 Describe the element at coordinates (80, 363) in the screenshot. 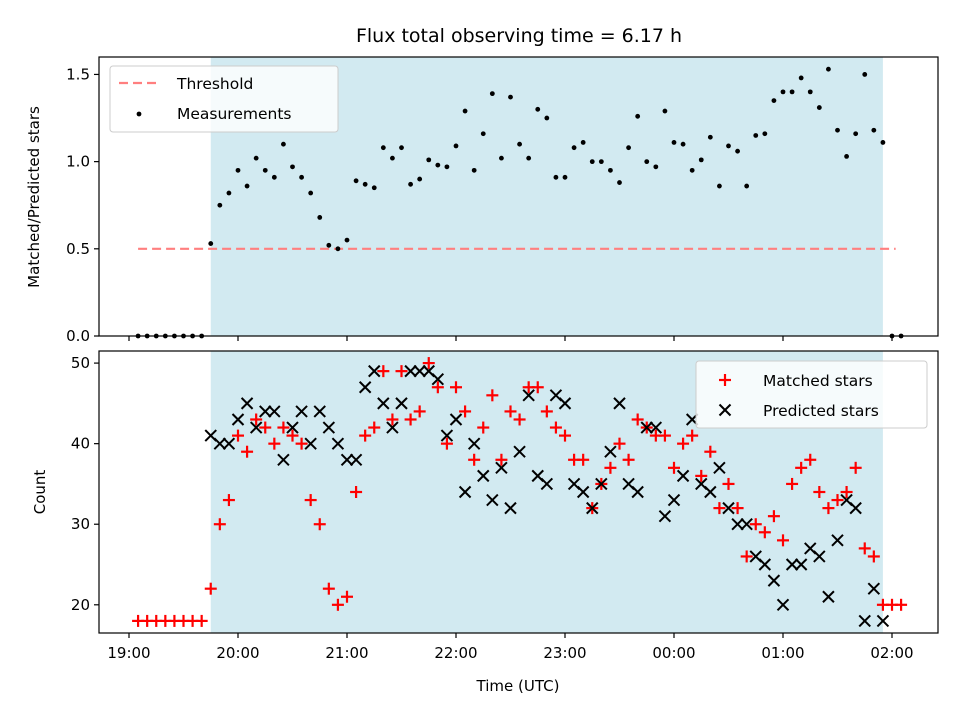

I see `bottom-y-tick-label: 50` at that location.